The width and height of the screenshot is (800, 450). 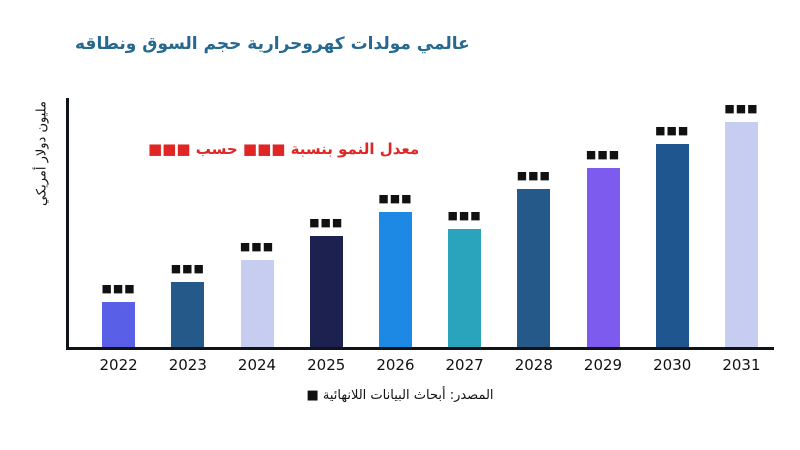 I want to click on x-tick-label-2028: 2028, so click(x=533, y=365).